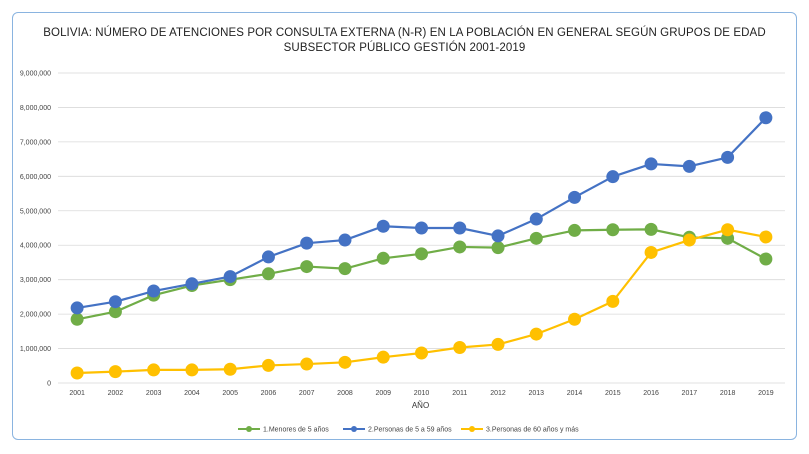 The width and height of the screenshot is (809, 454). What do you see at coordinates (651, 393) in the screenshot?
I see `x-tick-label: 2016` at bounding box center [651, 393].